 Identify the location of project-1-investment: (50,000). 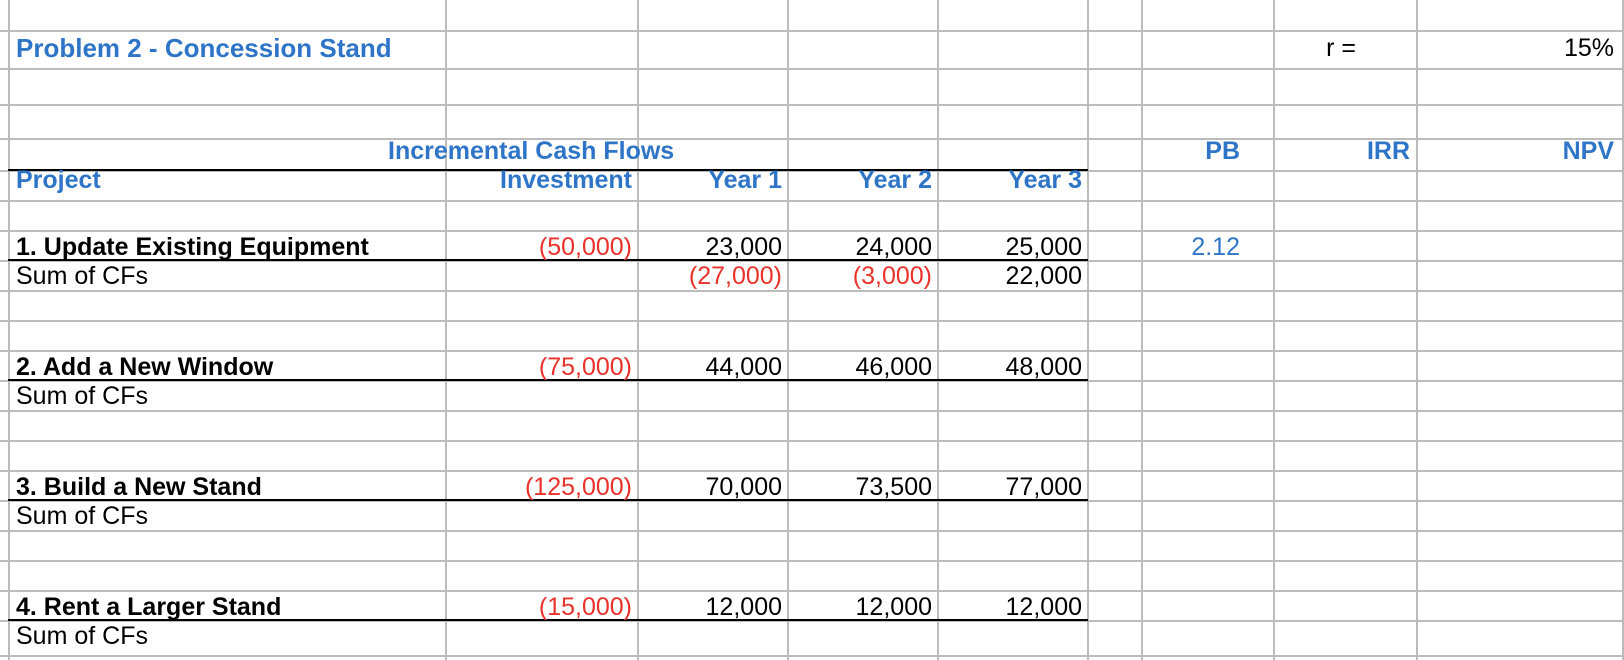
(585, 247).